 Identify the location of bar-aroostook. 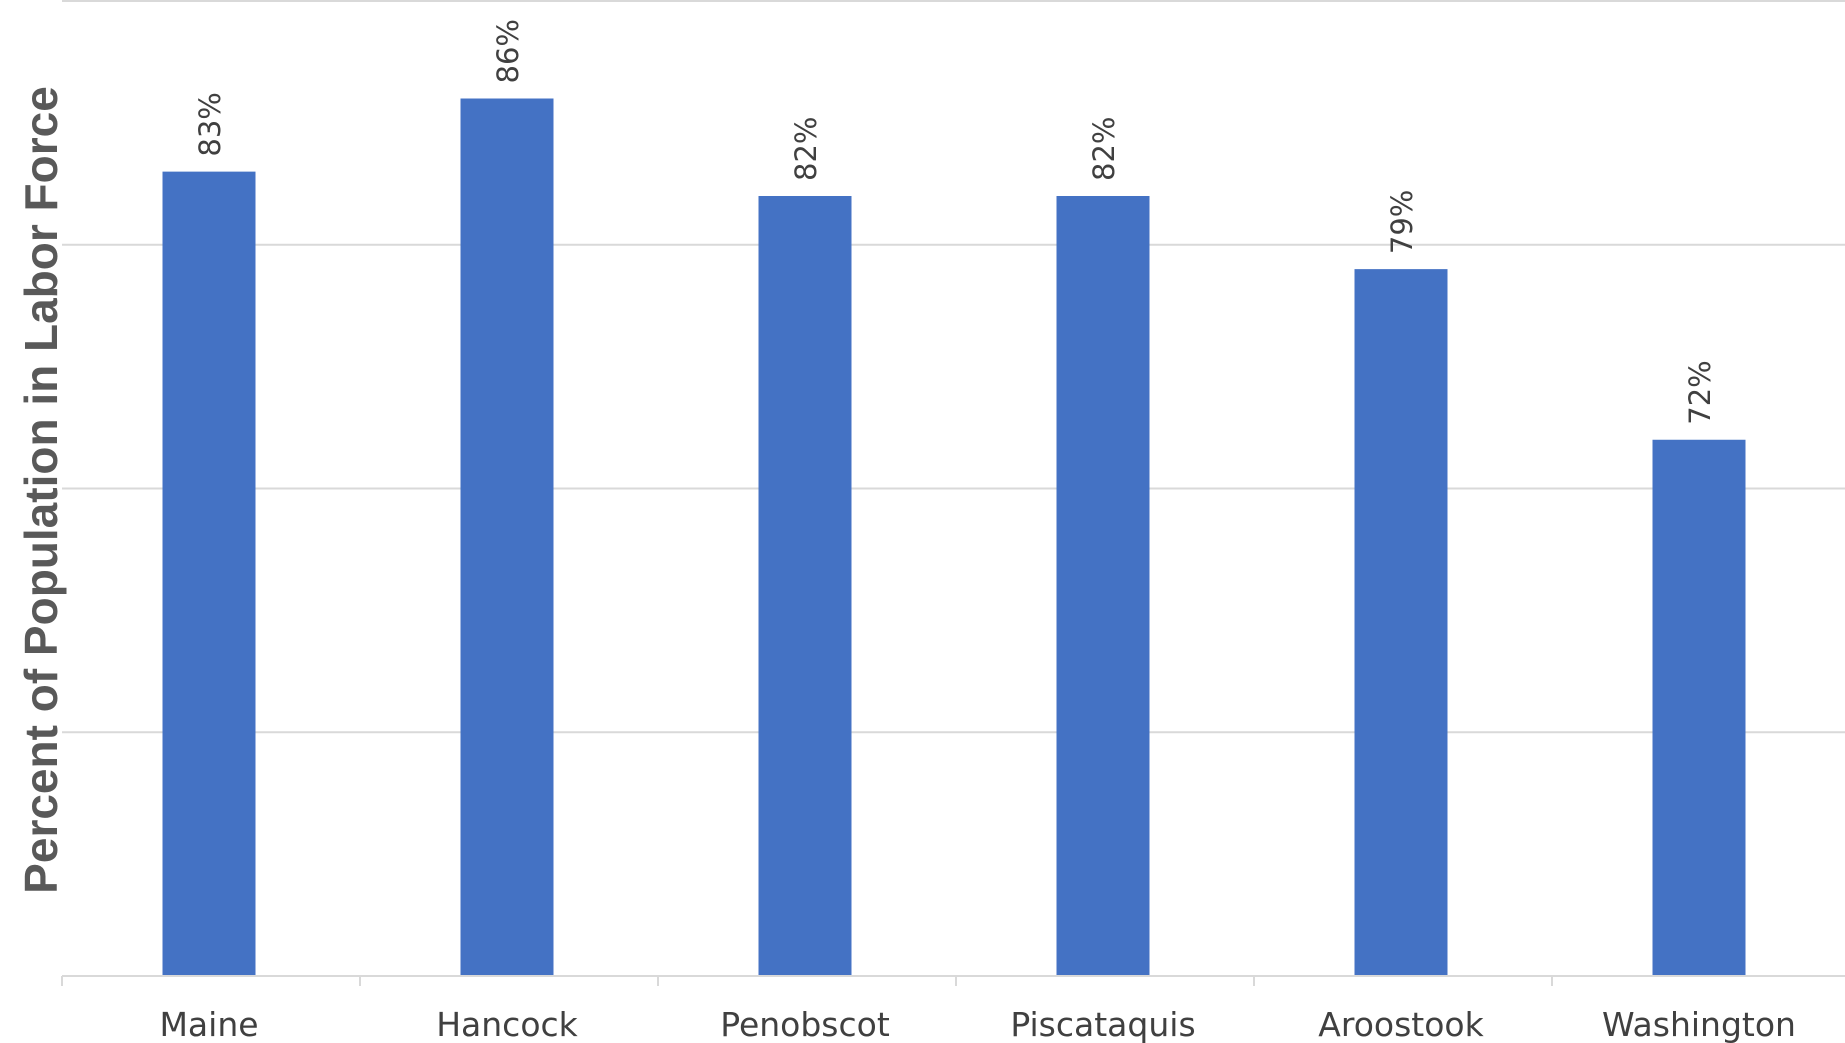
(1401, 622).